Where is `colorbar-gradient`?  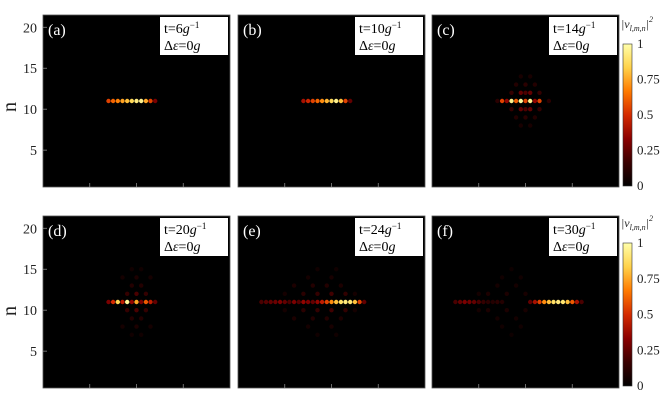
colorbar-gradient is located at coordinates (627, 115).